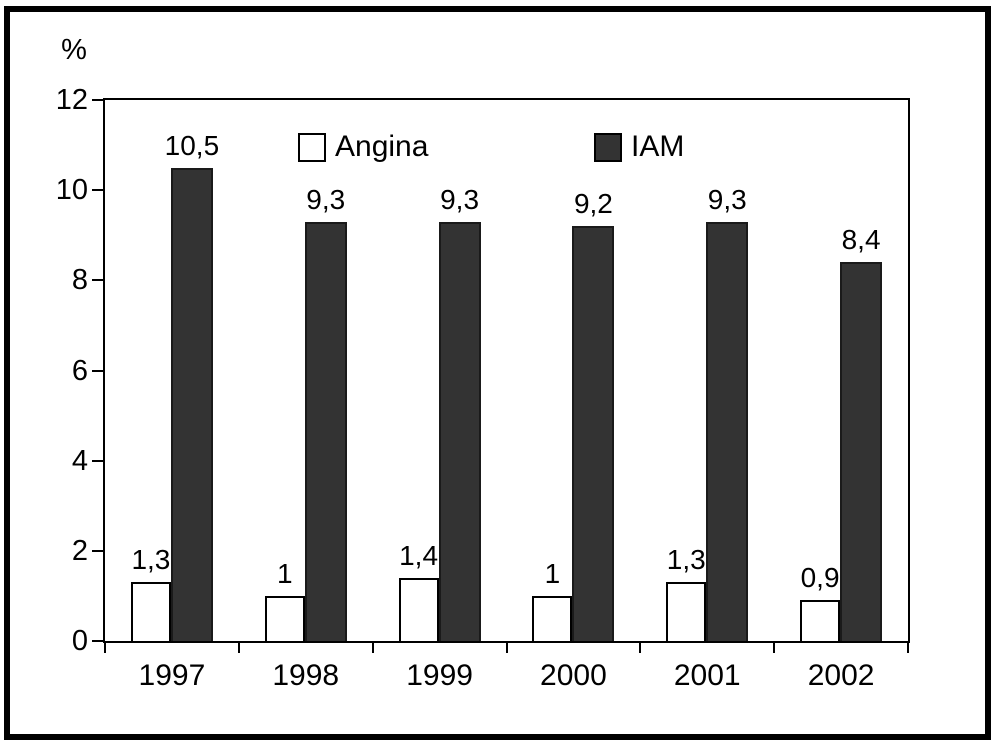 The height and width of the screenshot is (749, 999). What do you see at coordinates (418, 609) in the screenshot?
I see `bar-angina-1999` at bounding box center [418, 609].